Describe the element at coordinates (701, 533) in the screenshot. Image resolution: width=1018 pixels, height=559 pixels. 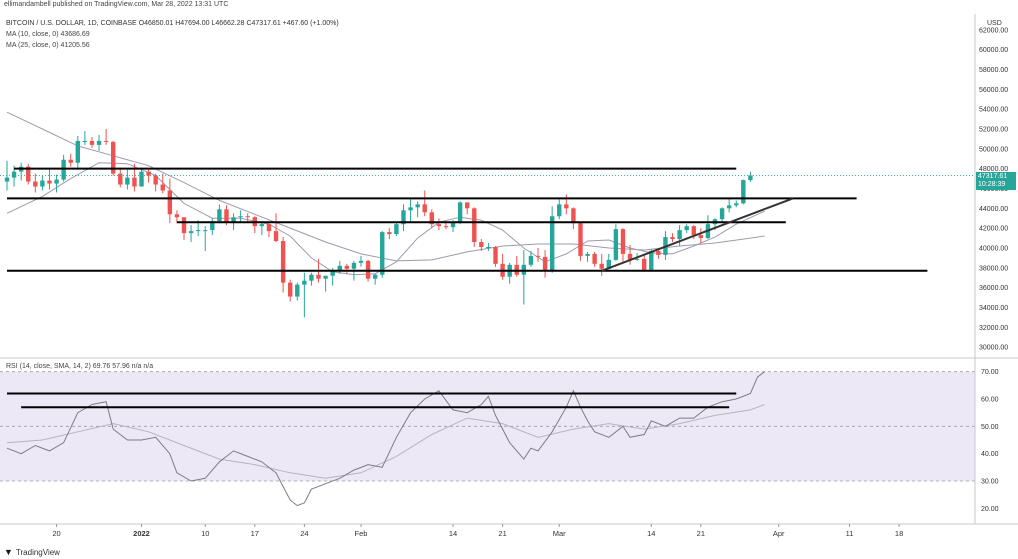
I see `time-tick-label: 21` at that location.